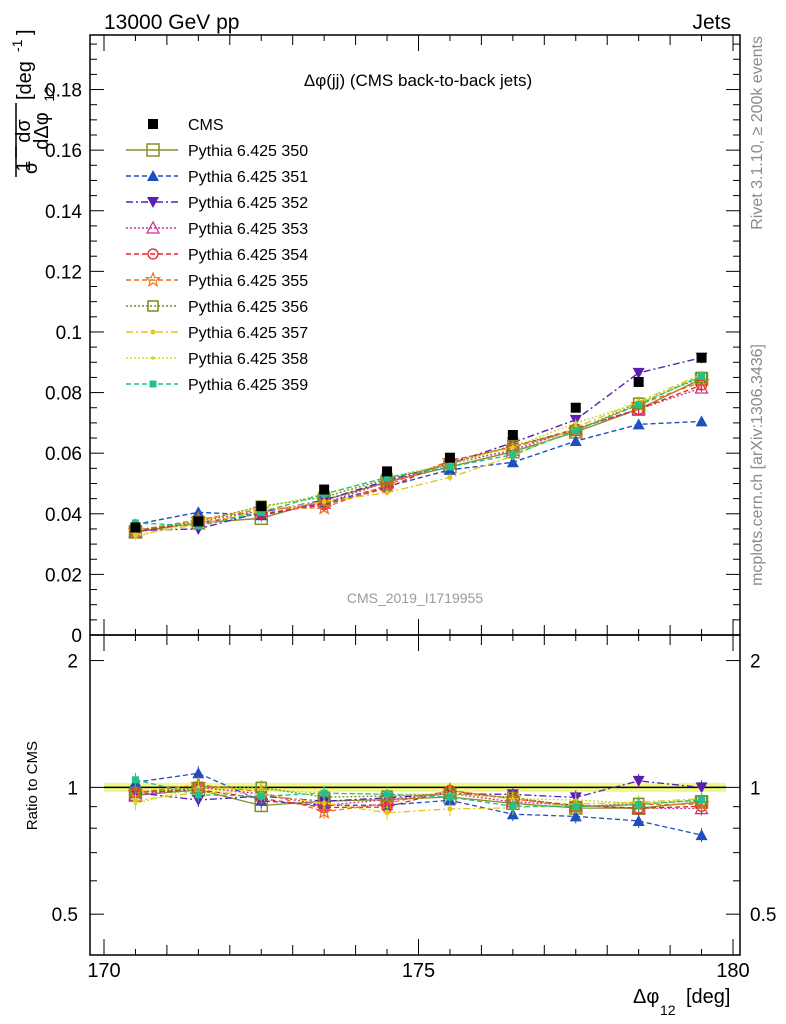  I want to click on ratio-tick-label-right: 1, so click(755, 788).